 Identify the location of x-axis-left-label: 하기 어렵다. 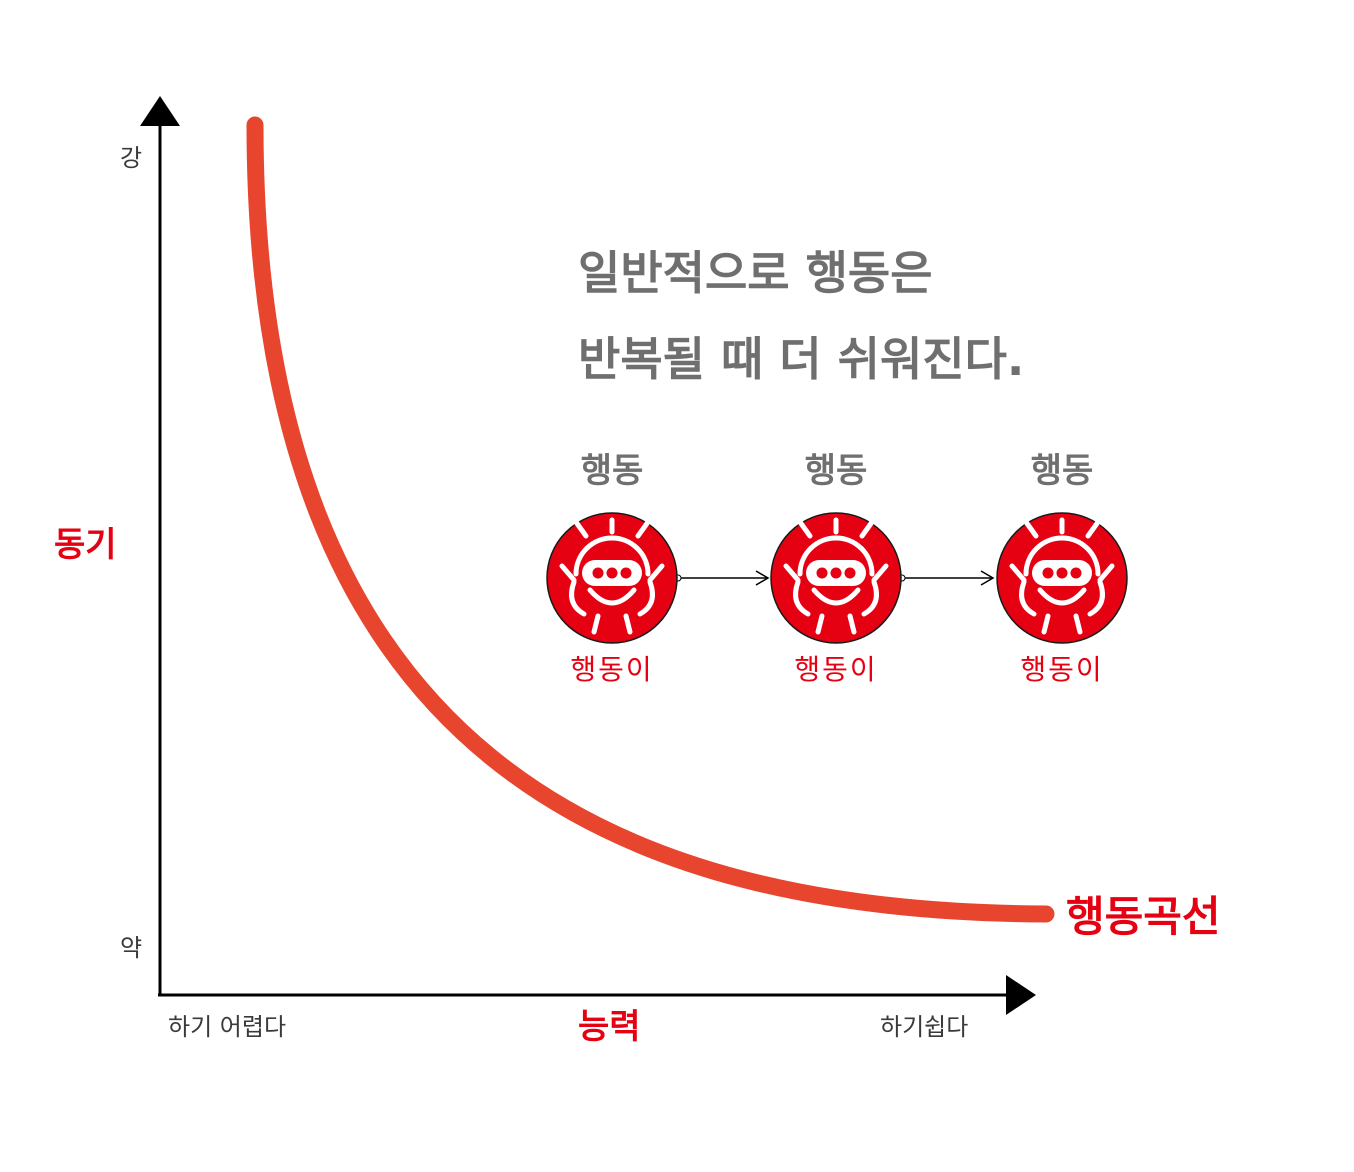
(227, 1027).